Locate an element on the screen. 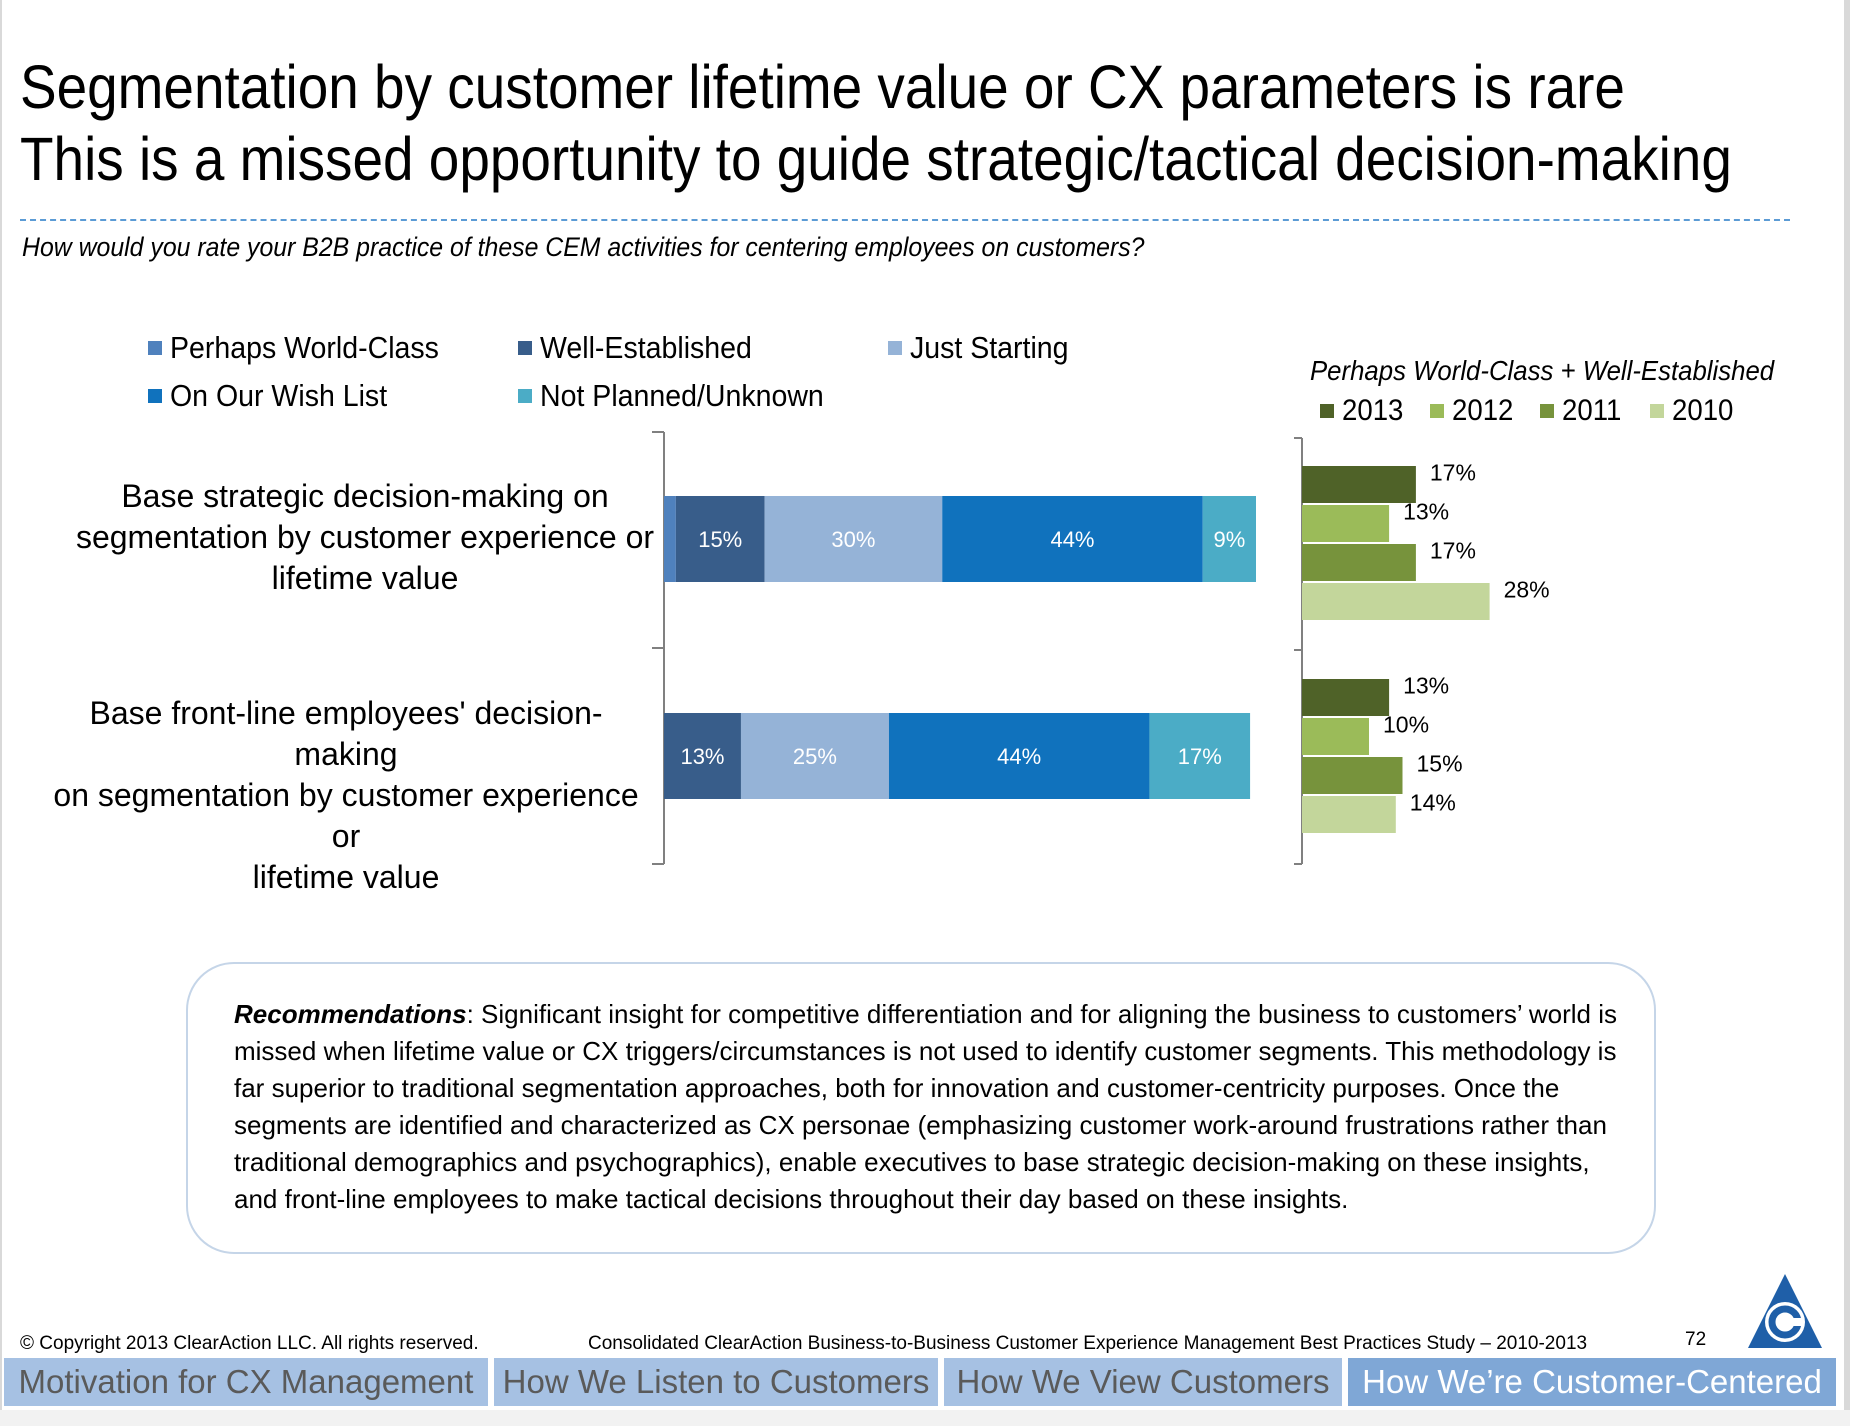 This screenshot has width=1850, height=1426. nav-tab-label: Motivation for CX Management is located at coordinates (246, 1381).